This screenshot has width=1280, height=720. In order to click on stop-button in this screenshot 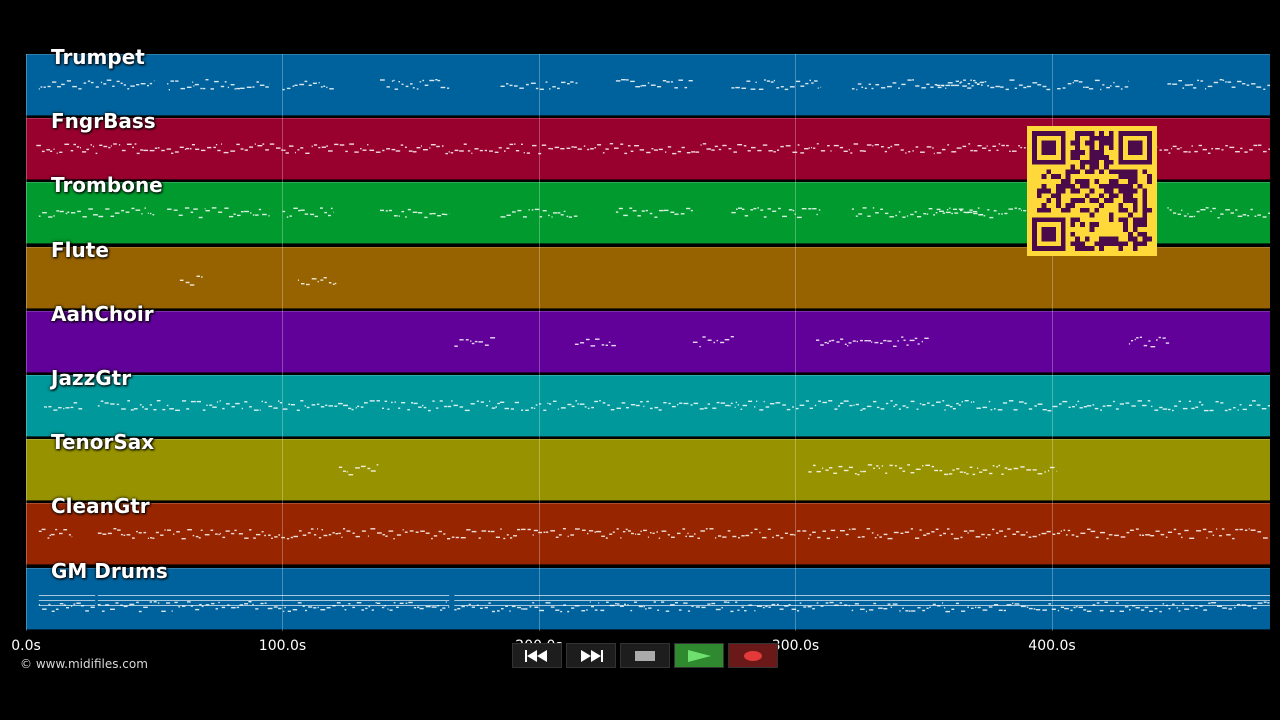, I will do `click(645, 655)`.